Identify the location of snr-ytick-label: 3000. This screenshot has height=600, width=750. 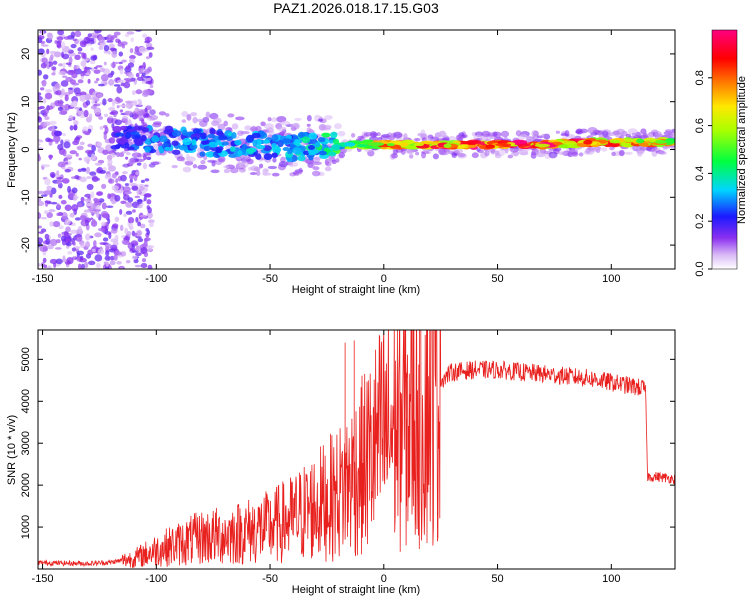
(26, 443).